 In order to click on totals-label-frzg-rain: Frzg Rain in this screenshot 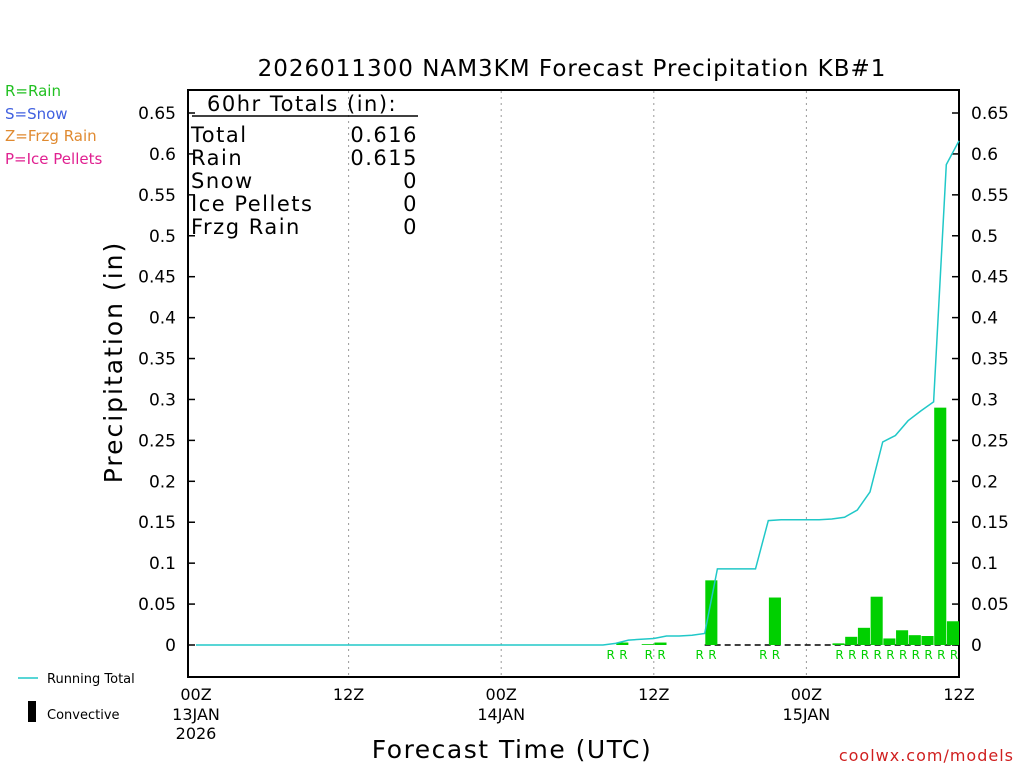, I will do `click(246, 227)`.